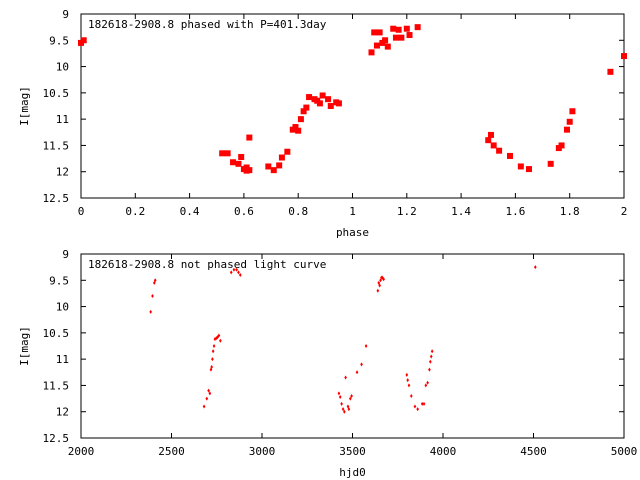 This screenshot has width=640, height=480. I want to click on chart-title: 182618-2908.8 phased with P=401.3day, so click(207, 24).